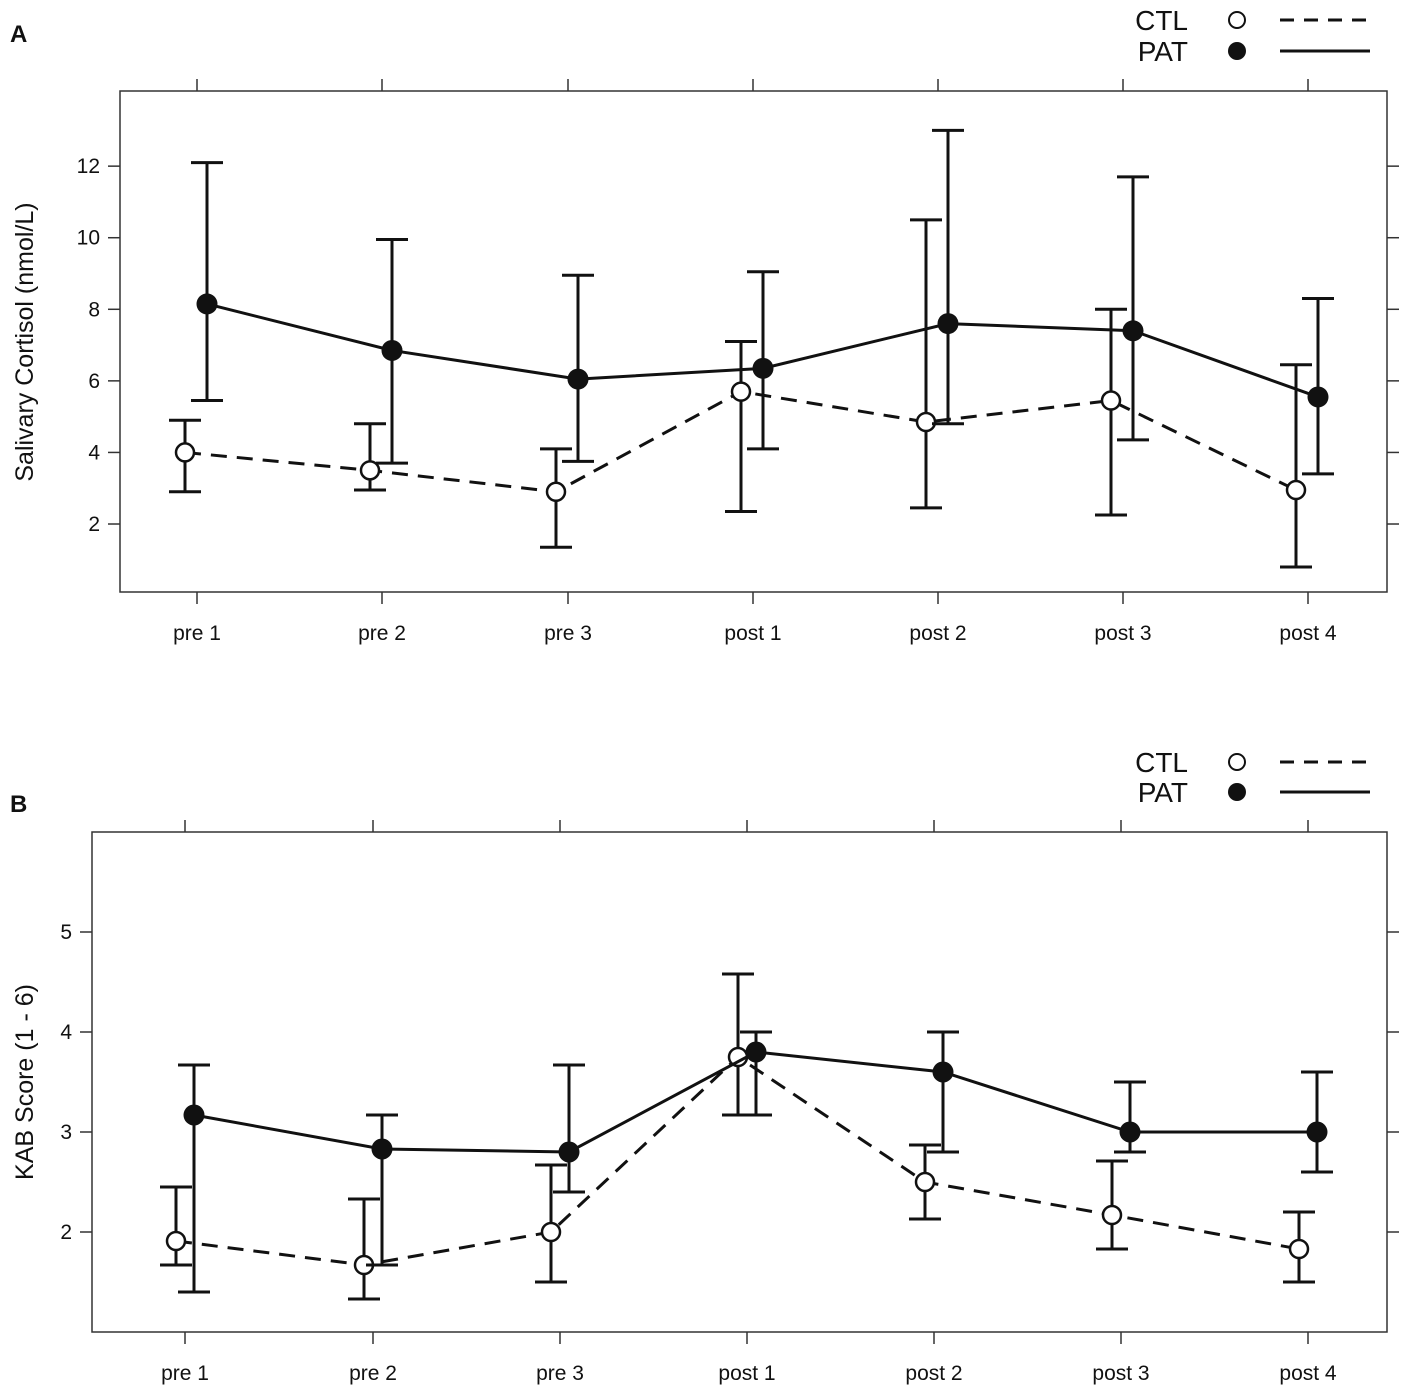 The image size is (1417, 1398). What do you see at coordinates (1252, 36) in the screenshot?
I see `legend-a: CTL PAT` at bounding box center [1252, 36].